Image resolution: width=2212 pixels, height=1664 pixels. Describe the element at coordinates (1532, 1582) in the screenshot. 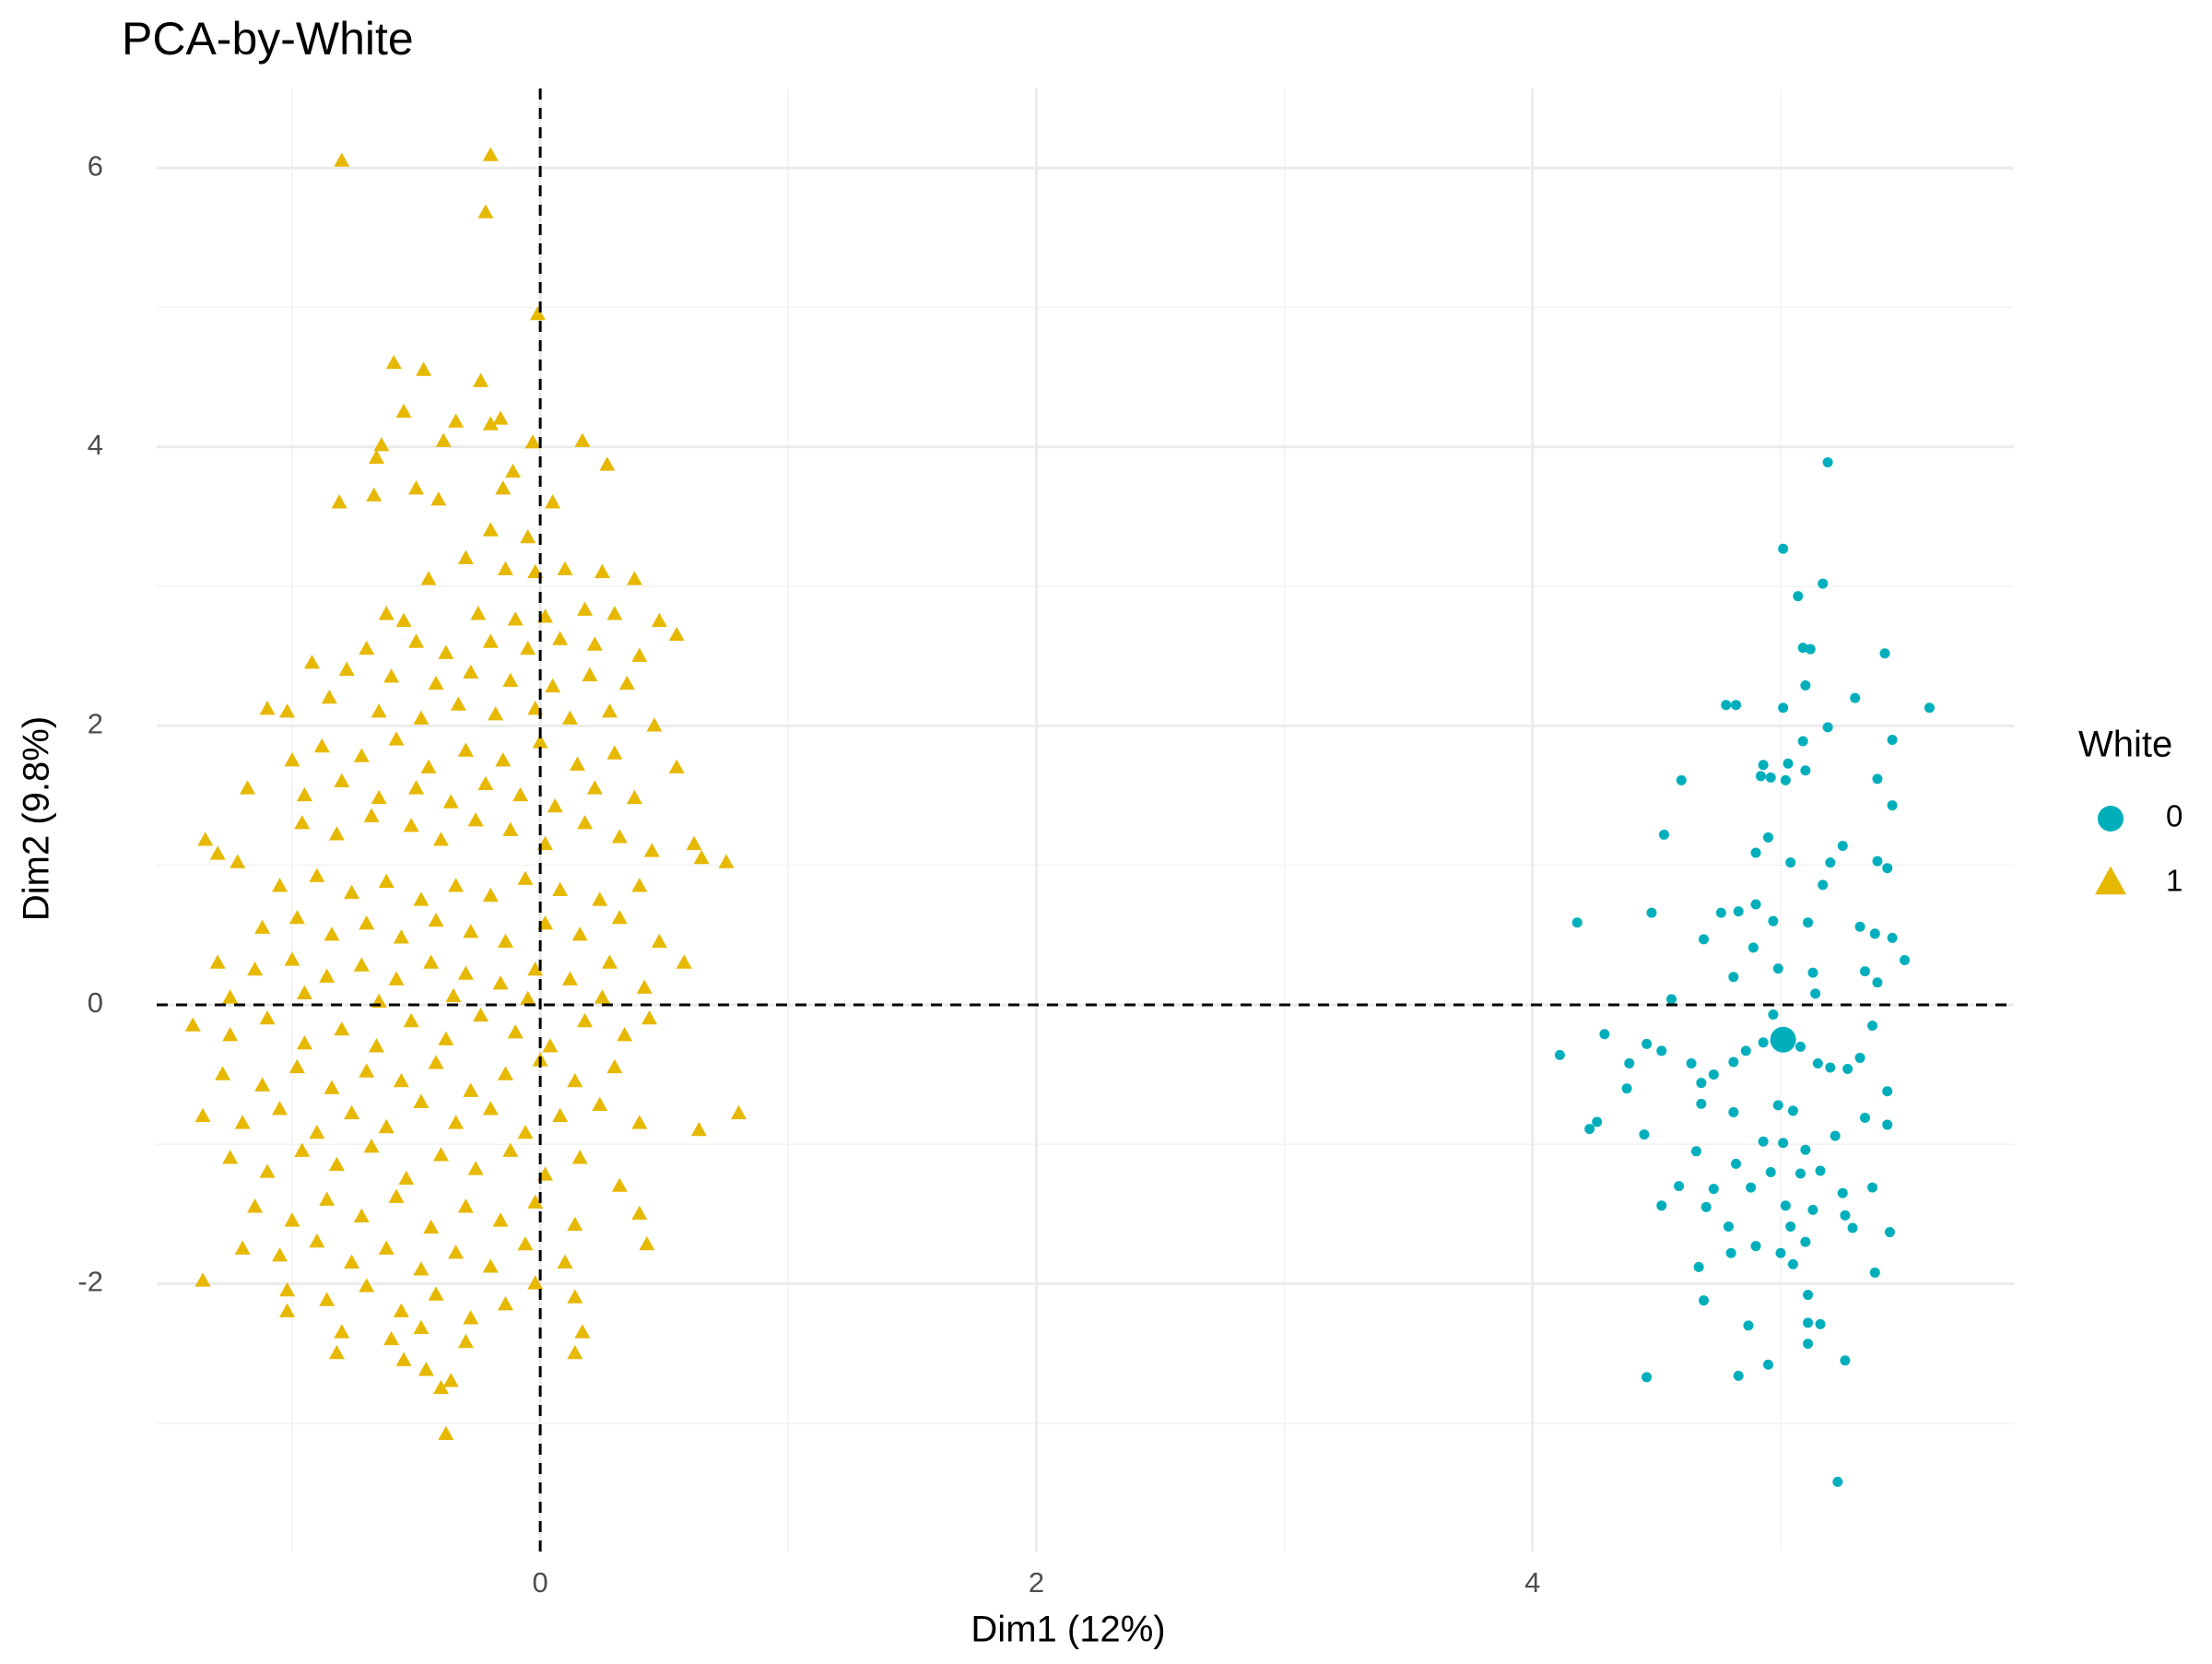

I see `x-tick-label: 4` at that location.